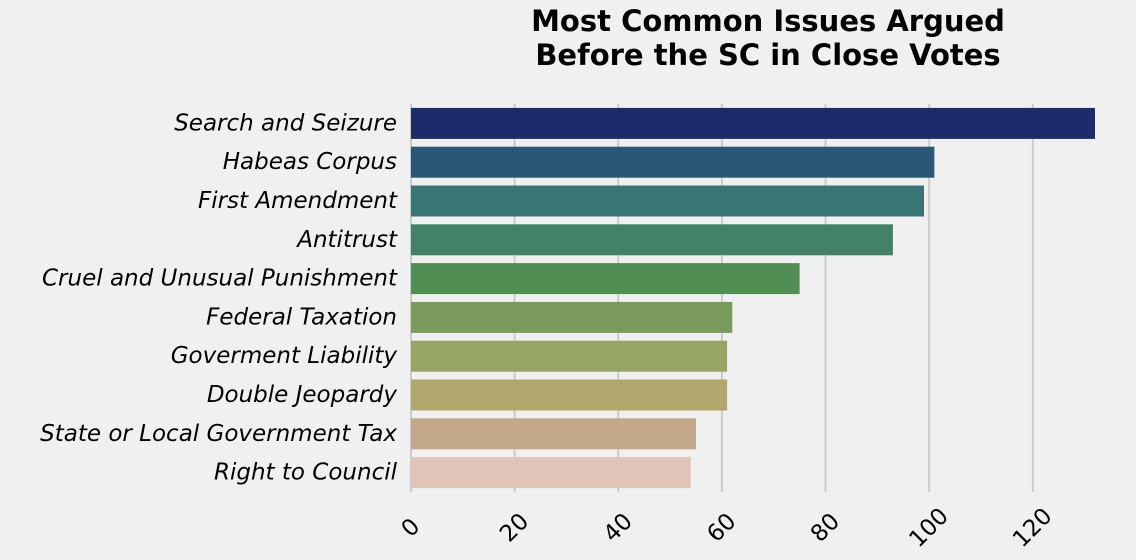 Image resolution: width=1136 pixels, height=560 pixels. I want to click on category-label-6: Goverment Liability, so click(284, 356).